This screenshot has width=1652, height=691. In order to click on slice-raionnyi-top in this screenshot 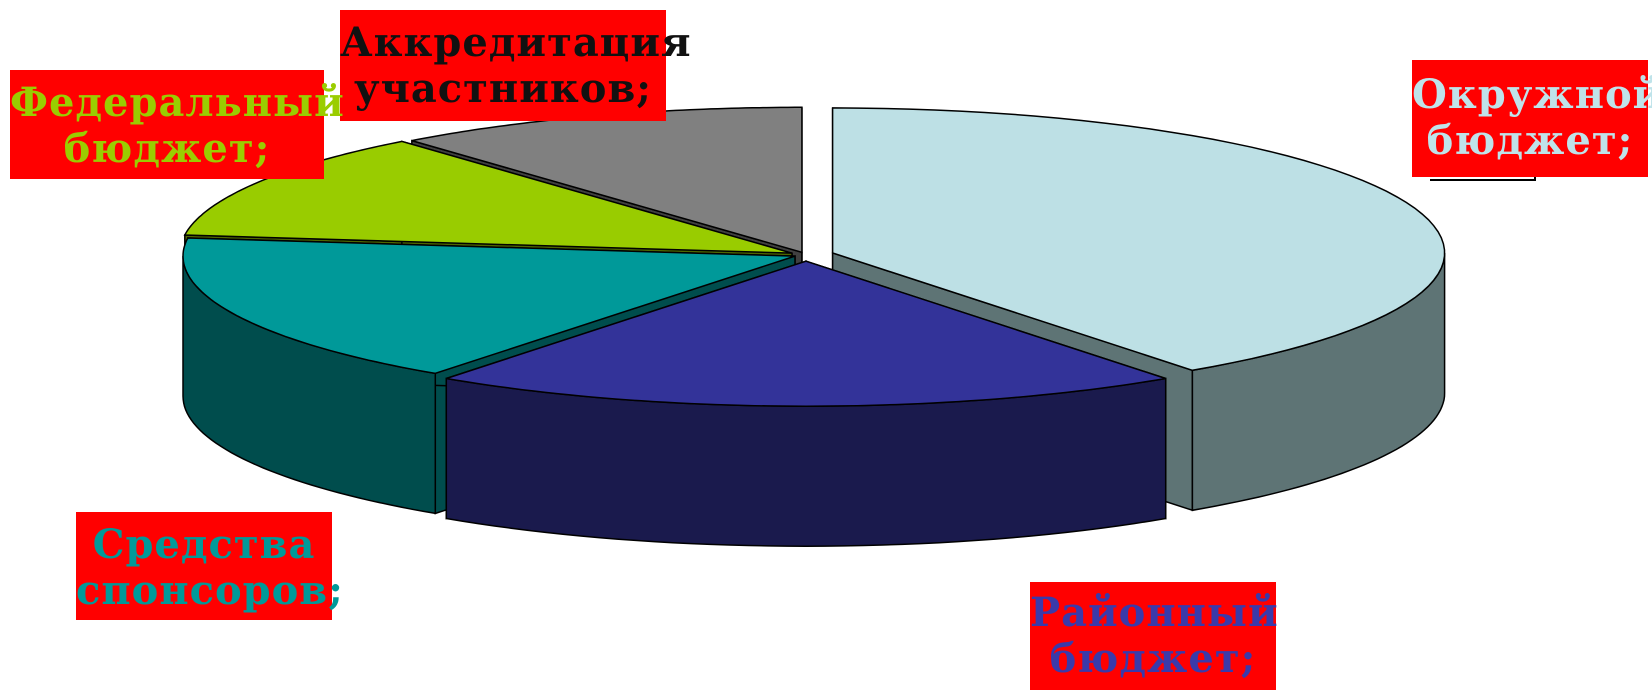, I will do `click(806, 333)`.